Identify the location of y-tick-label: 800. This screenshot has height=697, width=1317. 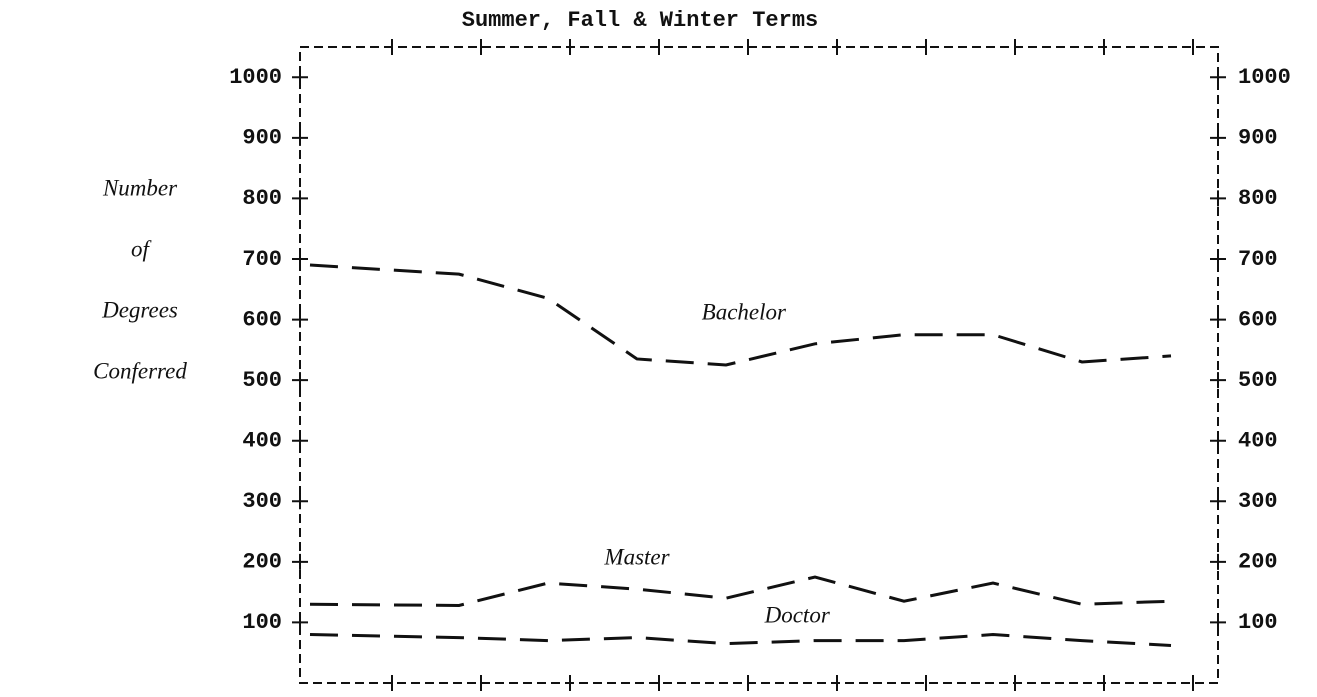
(262, 198).